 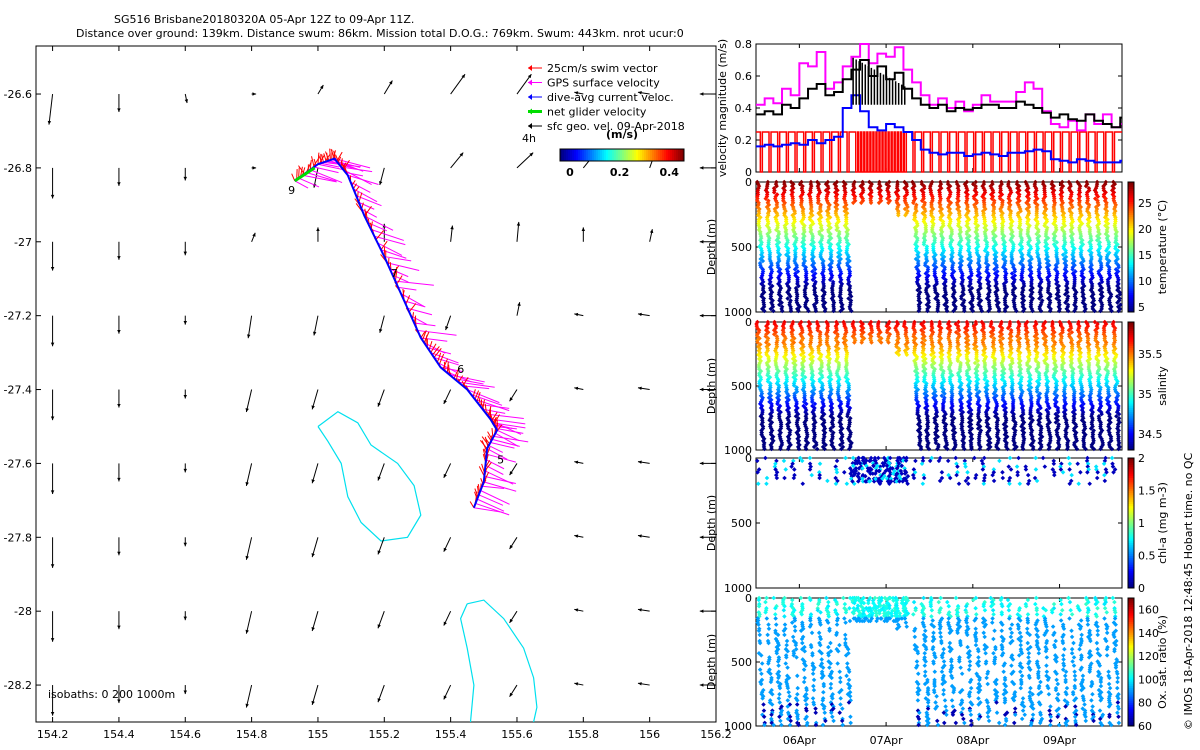 What do you see at coordinates (711, 247) in the screenshot?
I see `temp-ylabel: Depth (m)` at bounding box center [711, 247].